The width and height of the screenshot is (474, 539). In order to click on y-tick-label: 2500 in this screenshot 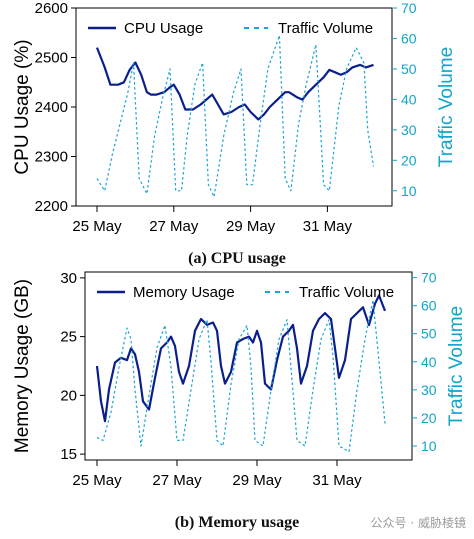, I will do `click(51, 58)`.